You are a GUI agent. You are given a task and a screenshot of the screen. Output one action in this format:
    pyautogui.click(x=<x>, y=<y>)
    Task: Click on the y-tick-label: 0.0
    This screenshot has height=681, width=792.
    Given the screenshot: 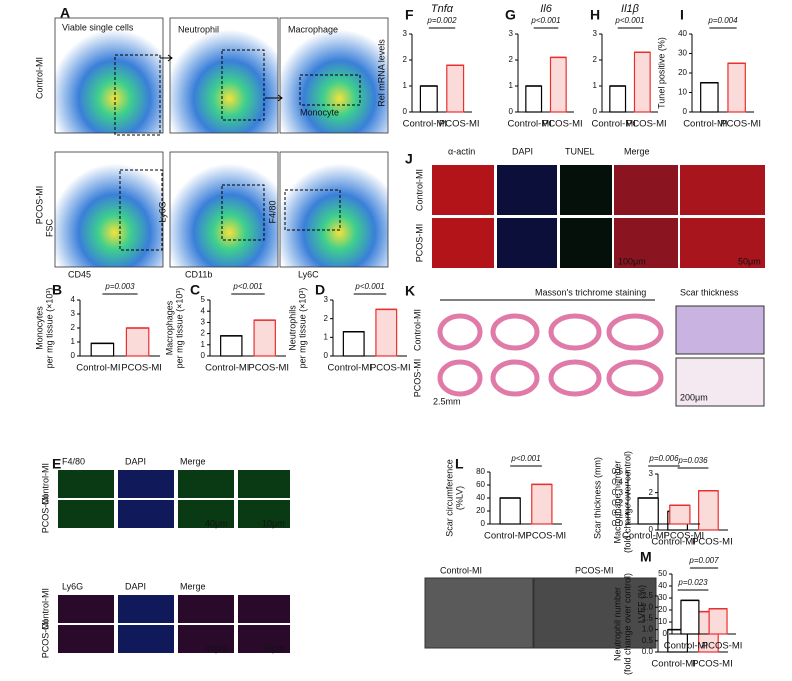 What is the action you would take?
    pyautogui.click(x=648, y=651)
    